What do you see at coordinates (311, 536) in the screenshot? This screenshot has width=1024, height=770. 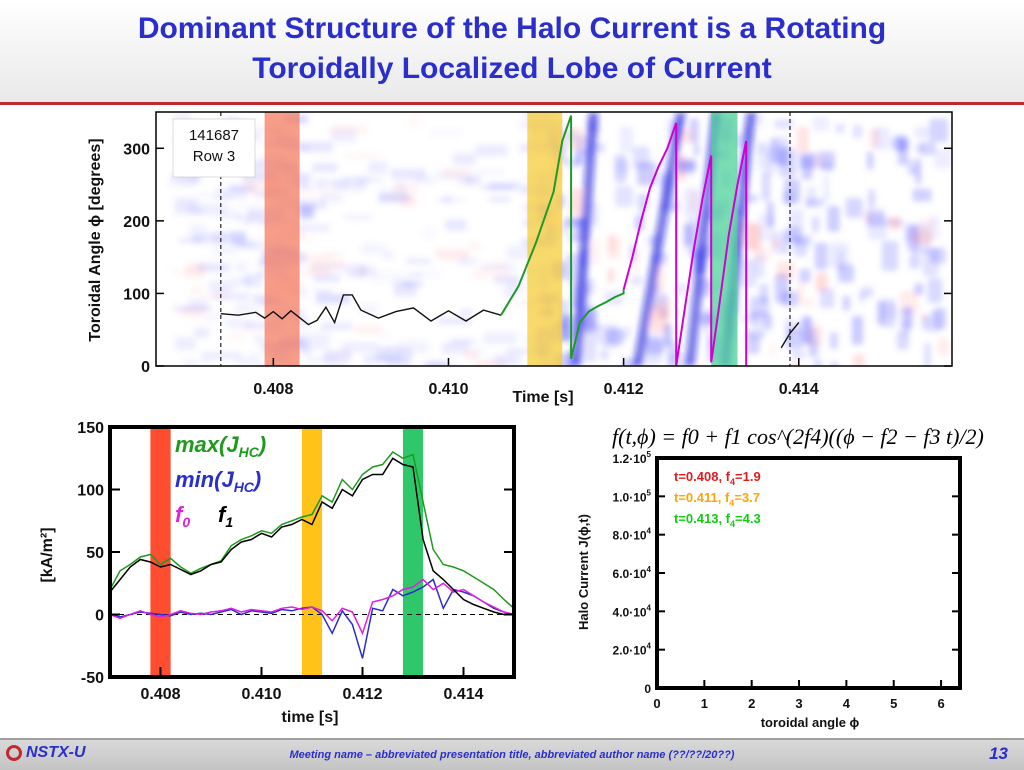 I see `trace-series-f1` at bounding box center [311, 536].